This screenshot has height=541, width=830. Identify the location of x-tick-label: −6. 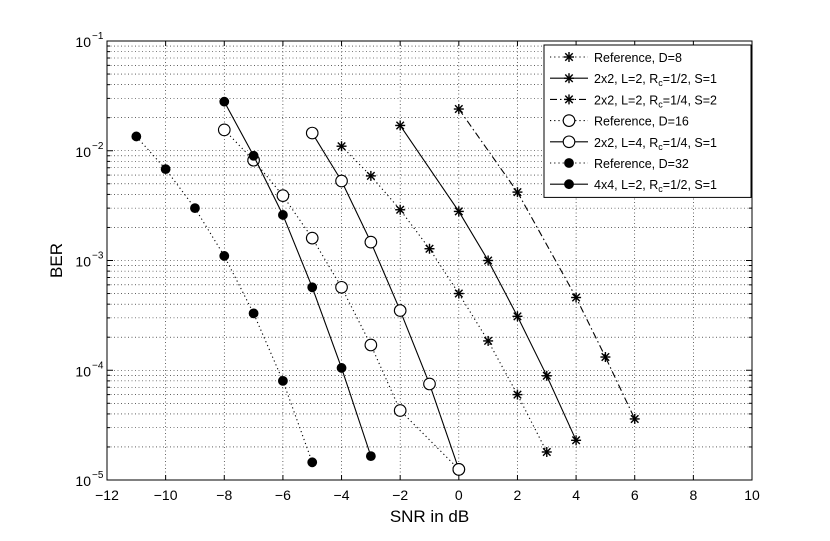
(283, 495).